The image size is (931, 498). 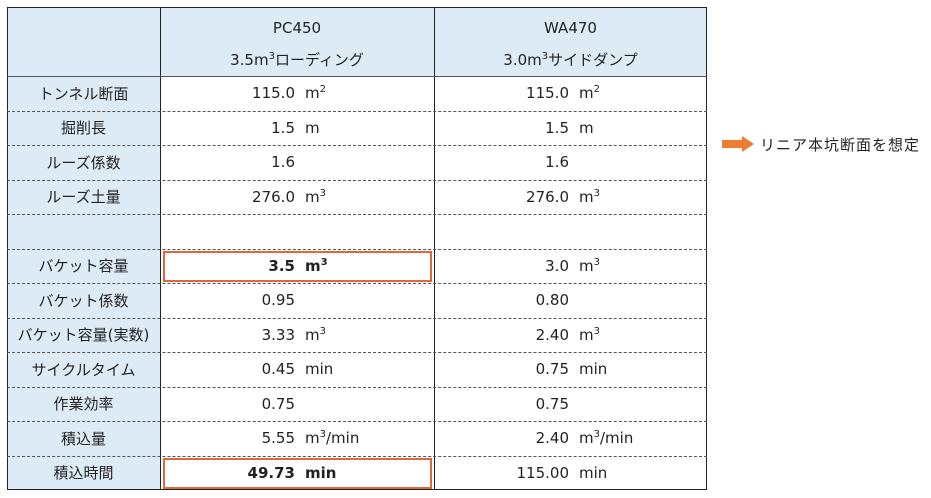 I want to click on row-label: 積込時間, so click(x=83, y=473).